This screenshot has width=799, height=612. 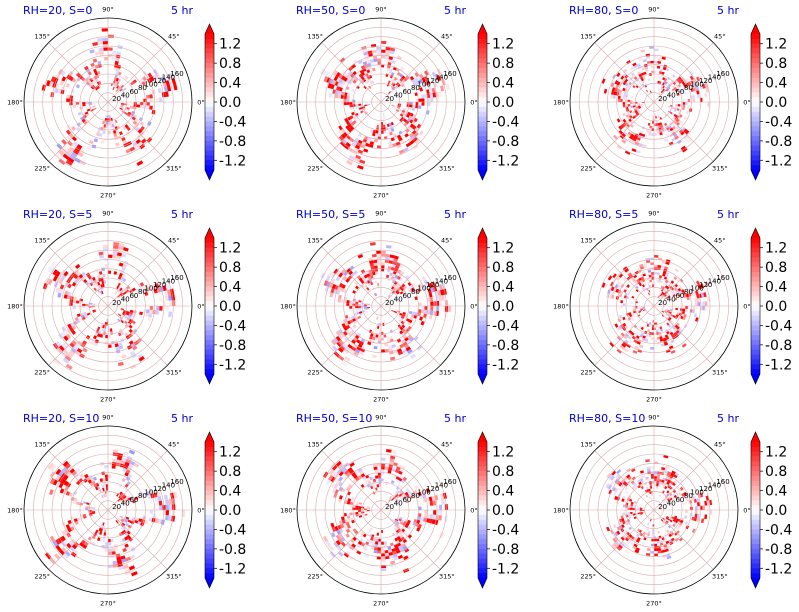 I want to click on colorbar-extend-min, so click(x=755, y=379).